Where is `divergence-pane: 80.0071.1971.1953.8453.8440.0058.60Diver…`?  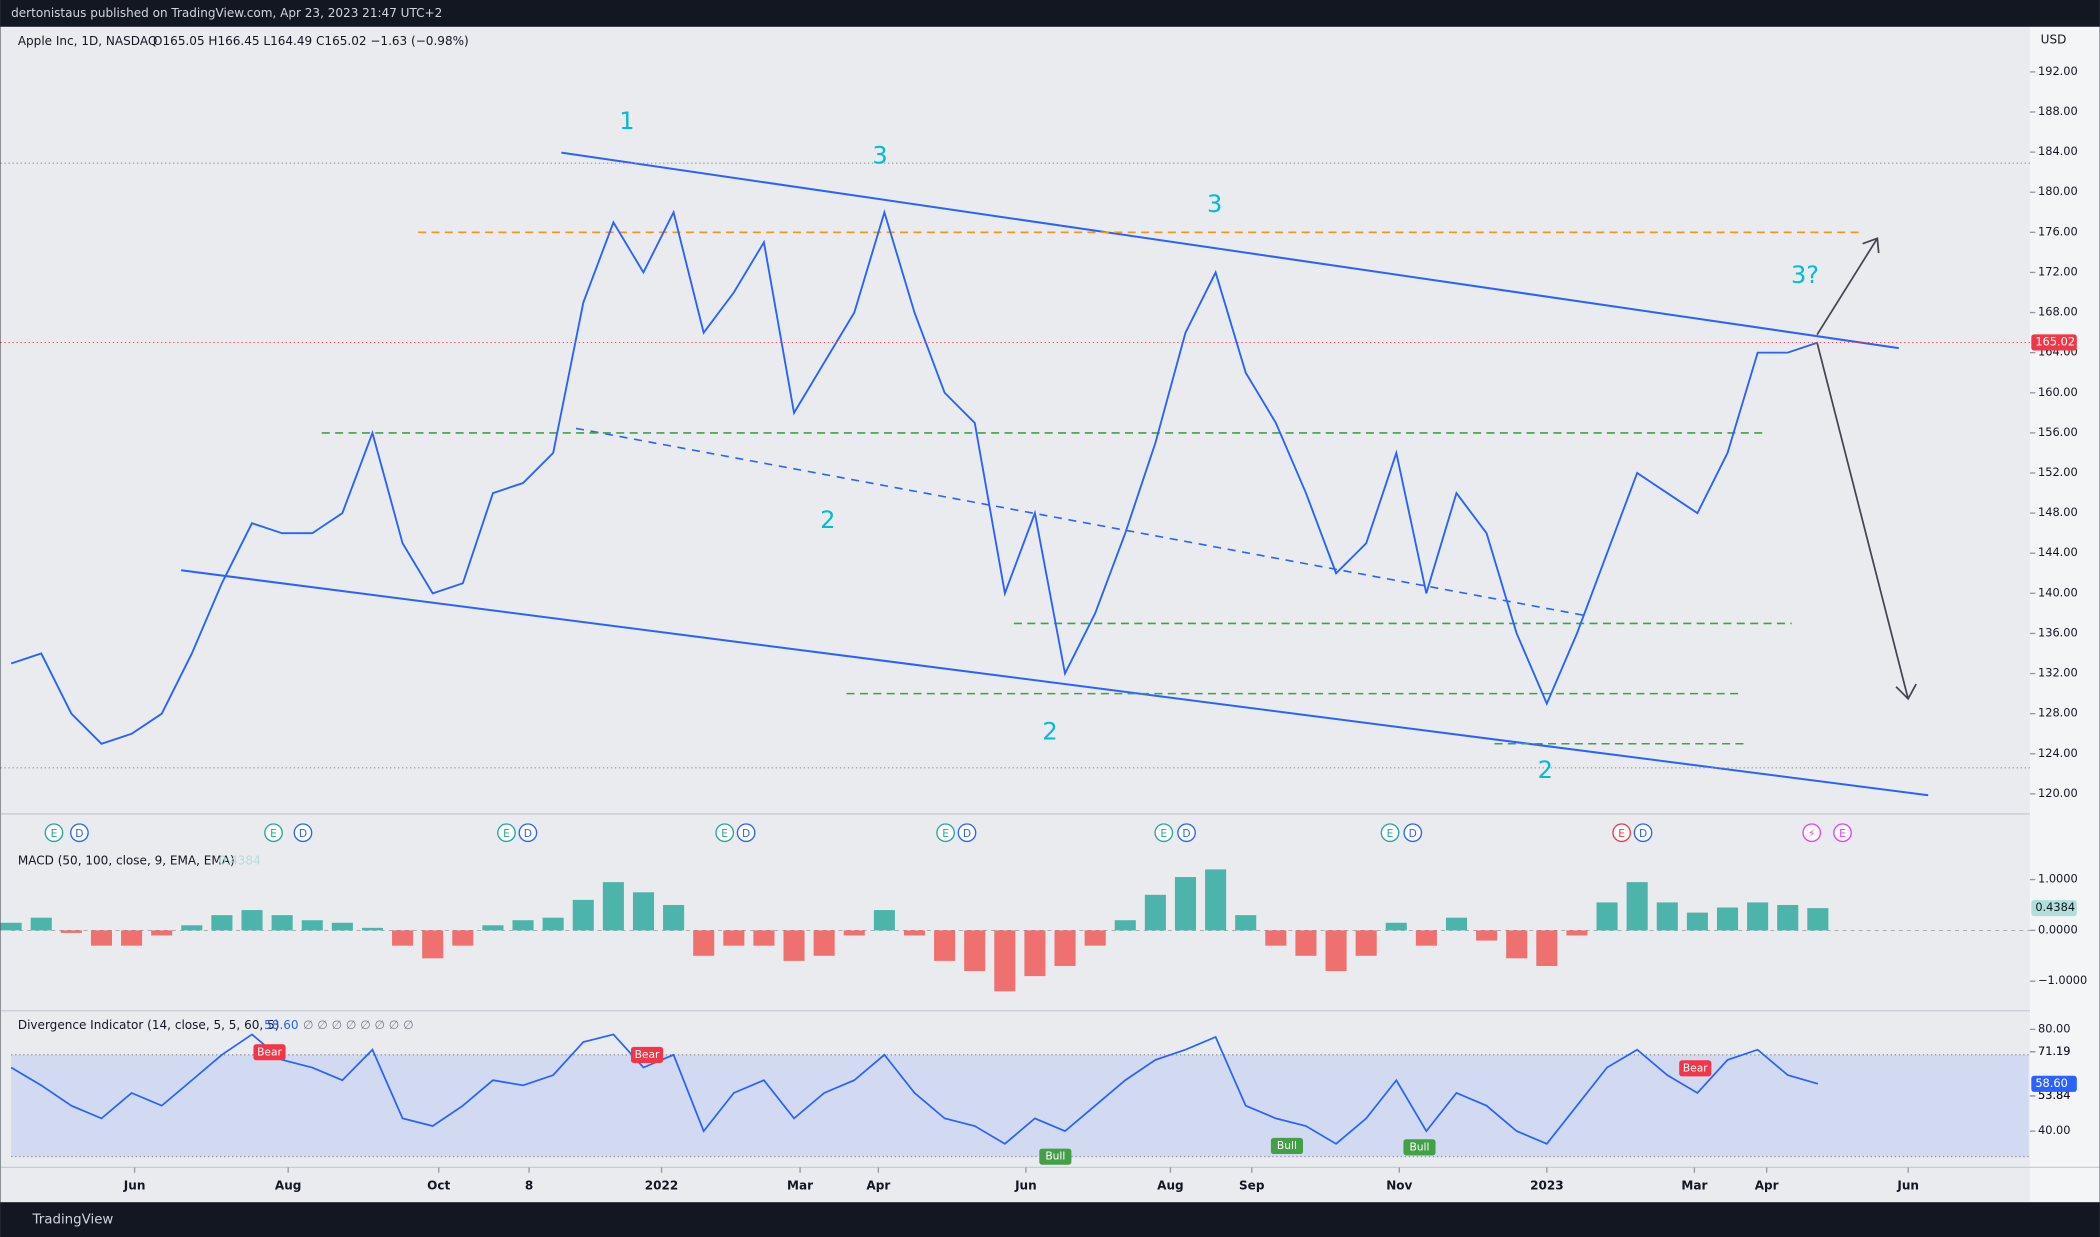
divergence-pane: 80.0071.1971.1953.8453.8440.0058.60Diver… is located at coordinates (1043, 1091).